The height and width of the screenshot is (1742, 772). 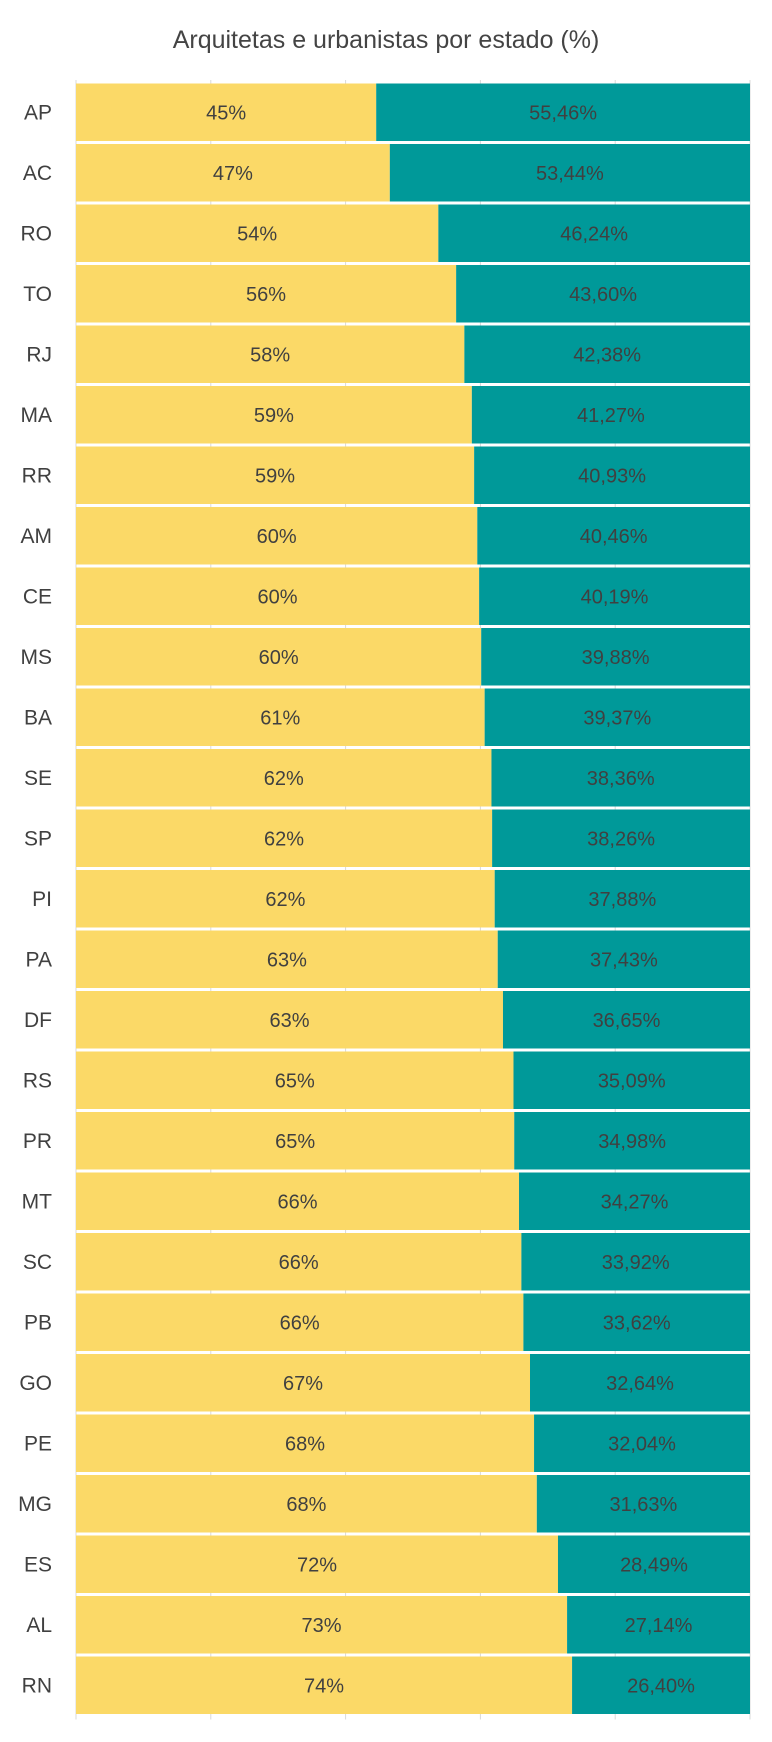 What do you see at coordinates (38, 1322) in the screenshot?
I see `category-label: PB` at bounding box center [38, 1322].